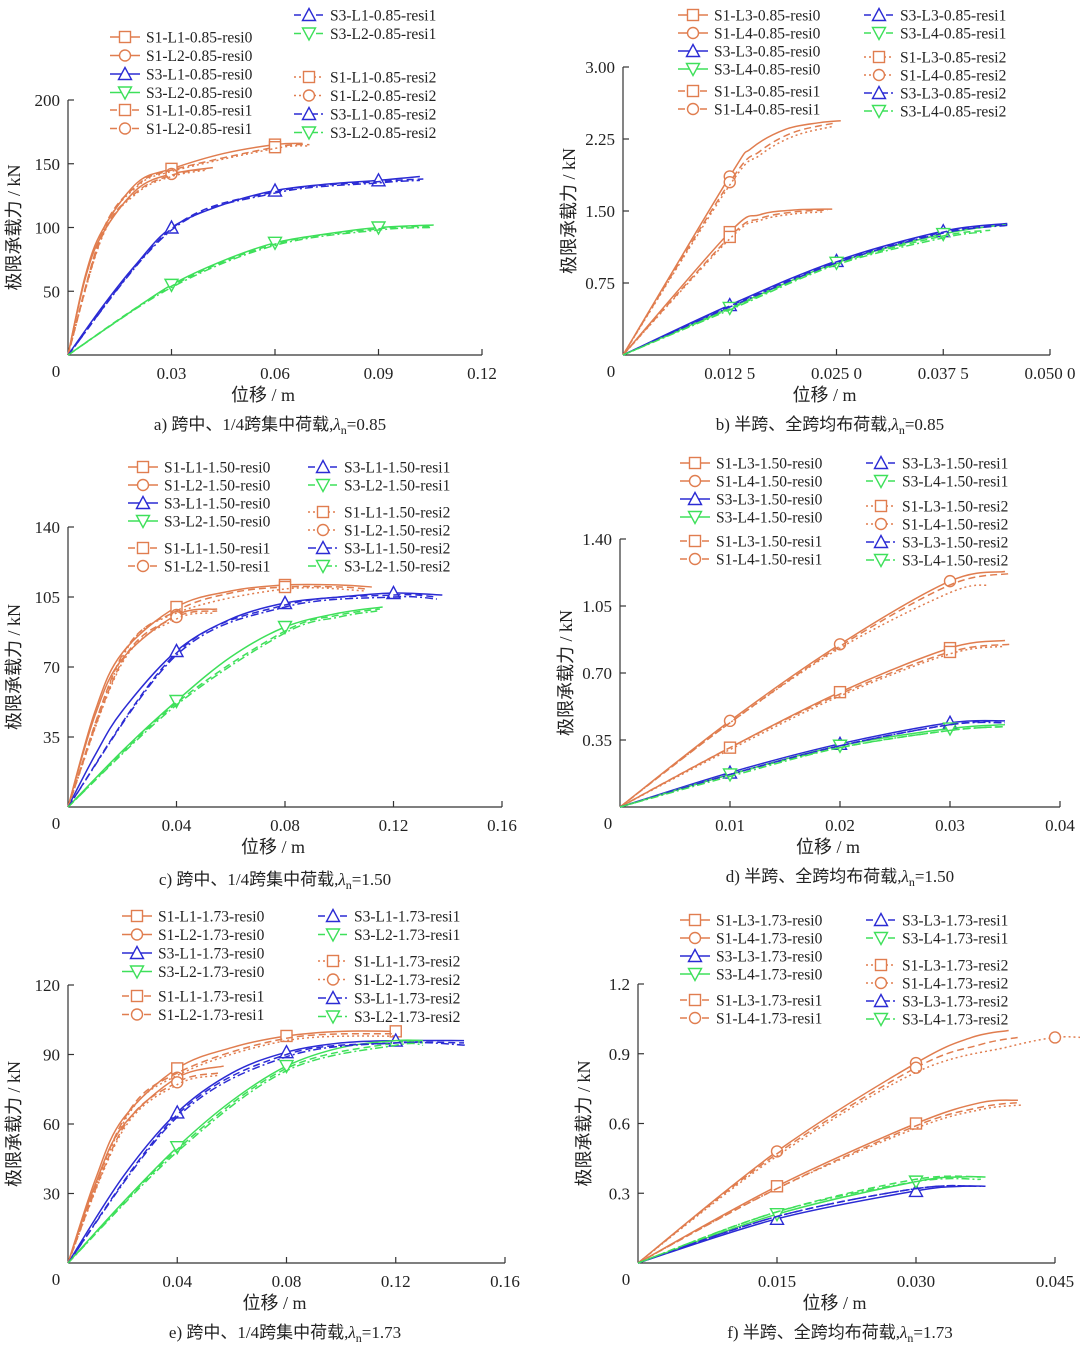 This screenshot has height=1349, width=1080. Describe the element at coordinates (177, 1332) in the screenshot. I see `caption-letter: e)` at that location.